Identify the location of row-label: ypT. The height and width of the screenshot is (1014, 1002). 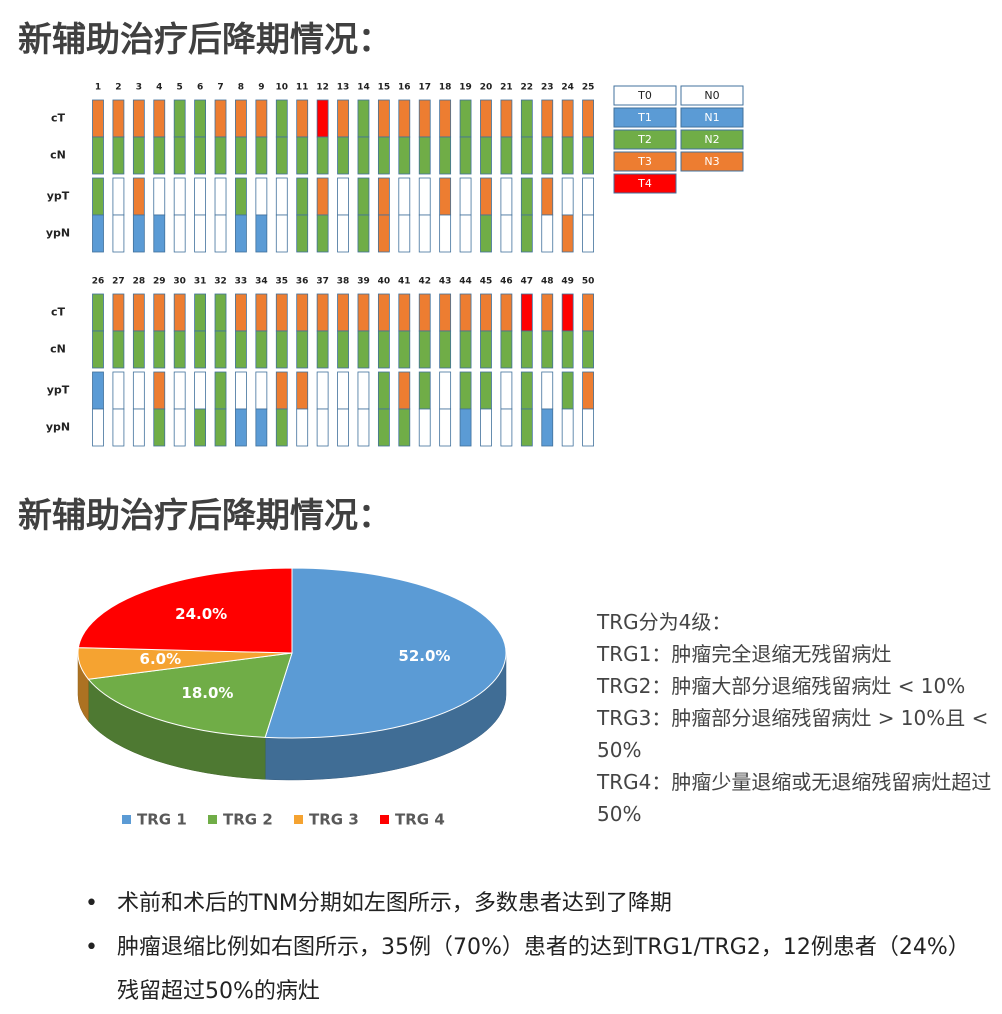
(58, 390).